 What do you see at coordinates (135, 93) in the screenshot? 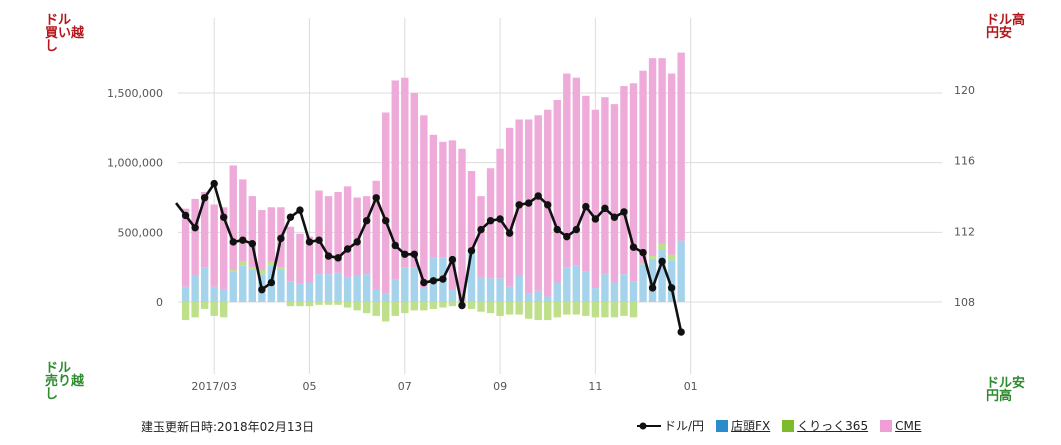
I see `left-axis-tick-label: 1,500,000` at bounding box center [135, 93].